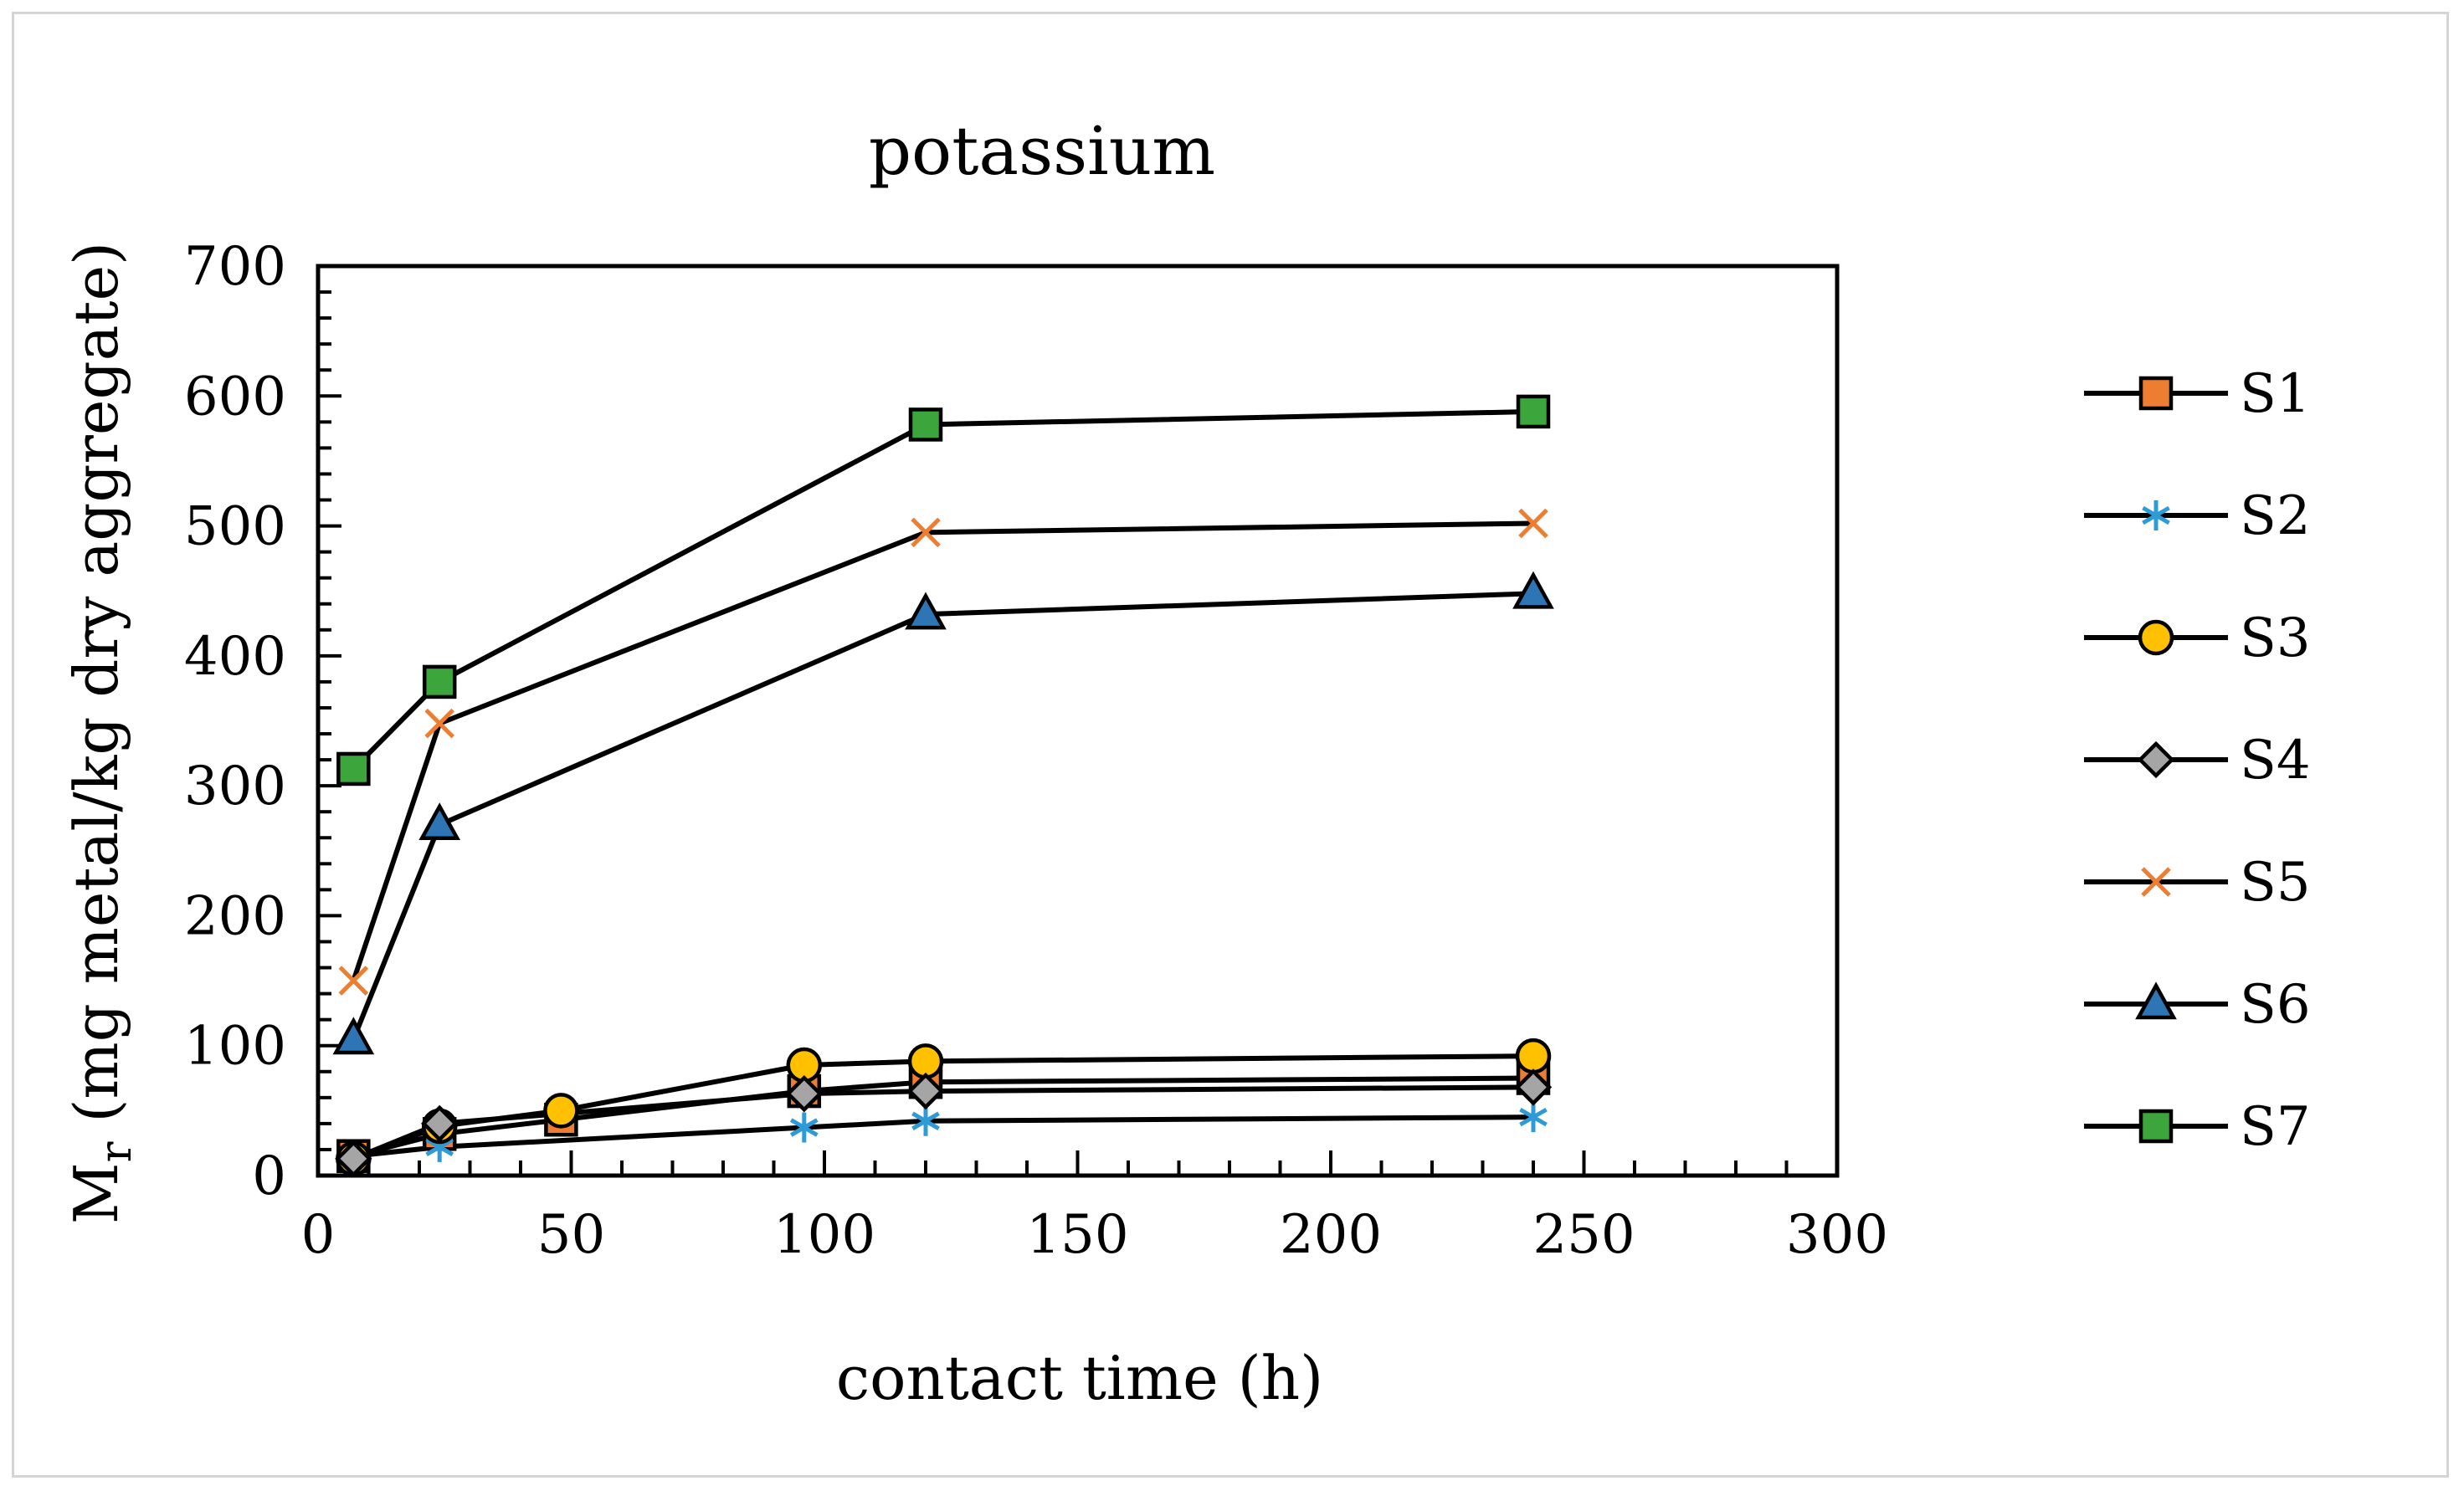 This screenshot has height=1491, width=2464. Describe the element at coordinates (96, 1193) in the screenshot. I see `y-axis-label-main: M` at that location.